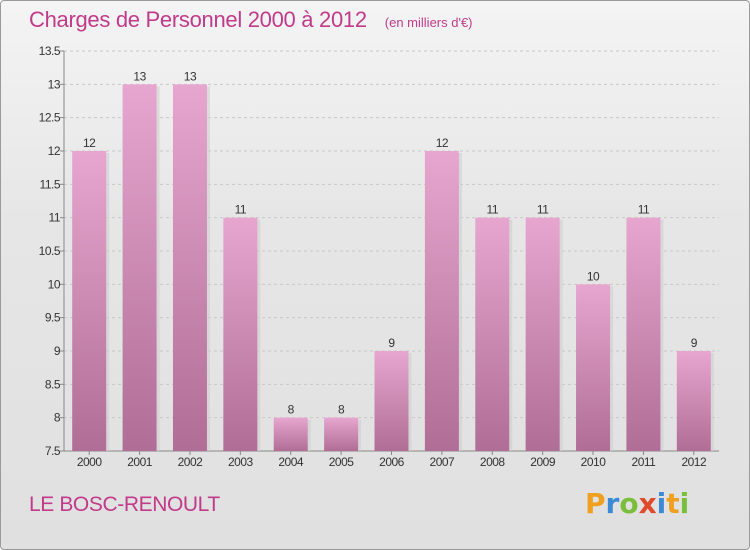 The width and height of the screenshot is (750, 550). Describe the element at coordinates (53, 318) in the screenshot. I see `y-tick-label: 9.5` at that location.